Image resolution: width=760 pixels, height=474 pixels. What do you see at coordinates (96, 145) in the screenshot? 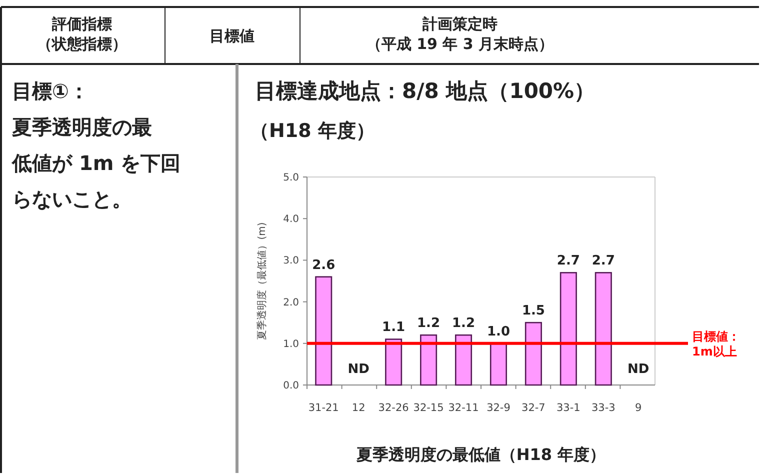
I see `text: 目標①：夏季透明度の最低値が 1m を下回らないこと。` at bounding box center [96, 145].